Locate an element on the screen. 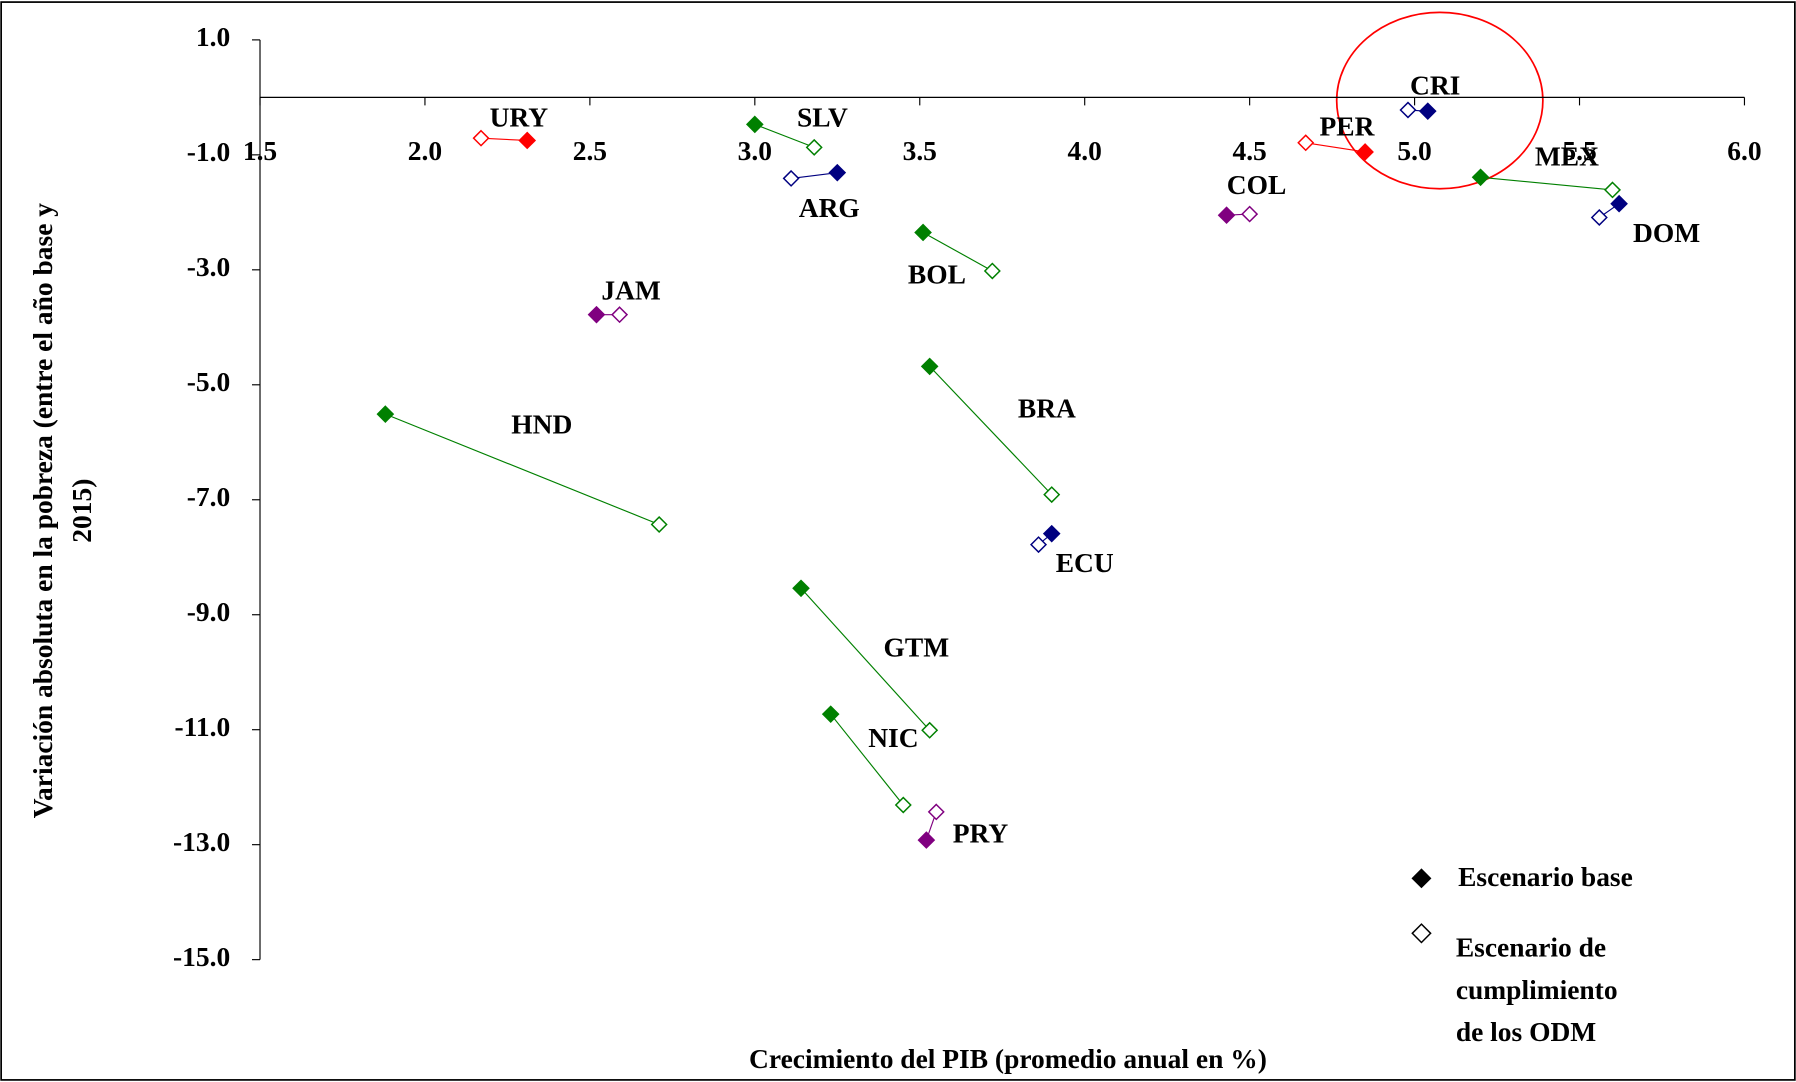 This screenshot has width=1796, height=1082. point-label: CRI is located at coordinates (1435, 85).